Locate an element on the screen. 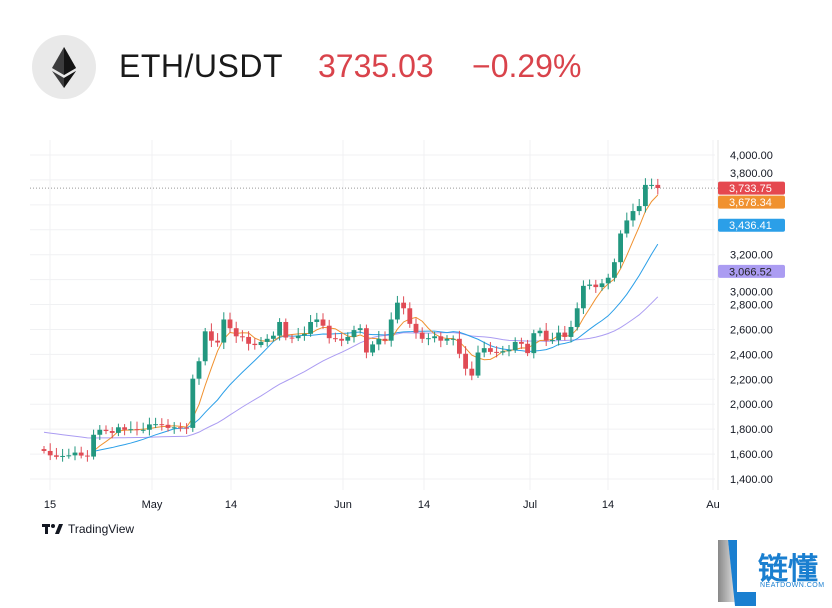 This screenshot has width=832, height=608. x-tick-label: 15 is located at coordinates (50, 505).